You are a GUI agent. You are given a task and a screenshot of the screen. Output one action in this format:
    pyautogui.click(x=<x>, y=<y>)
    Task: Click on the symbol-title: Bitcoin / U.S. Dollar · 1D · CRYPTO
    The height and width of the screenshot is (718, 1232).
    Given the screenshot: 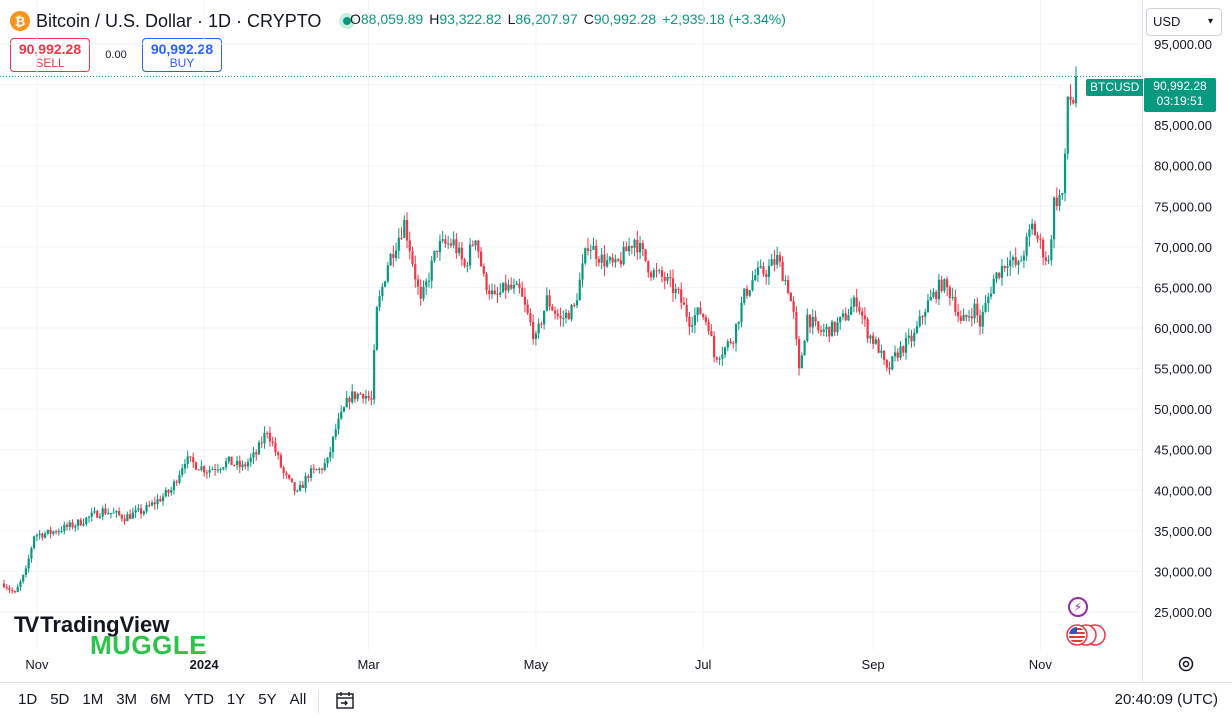 What is the action you would take?
    pyautogui.click(x=179, y=20)
    